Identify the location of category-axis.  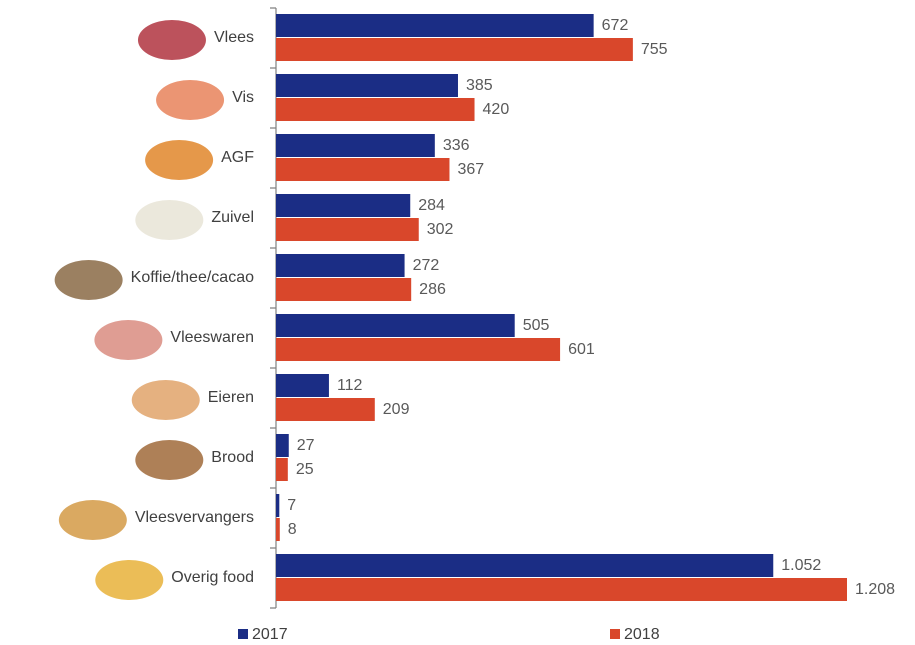
(273, 308).